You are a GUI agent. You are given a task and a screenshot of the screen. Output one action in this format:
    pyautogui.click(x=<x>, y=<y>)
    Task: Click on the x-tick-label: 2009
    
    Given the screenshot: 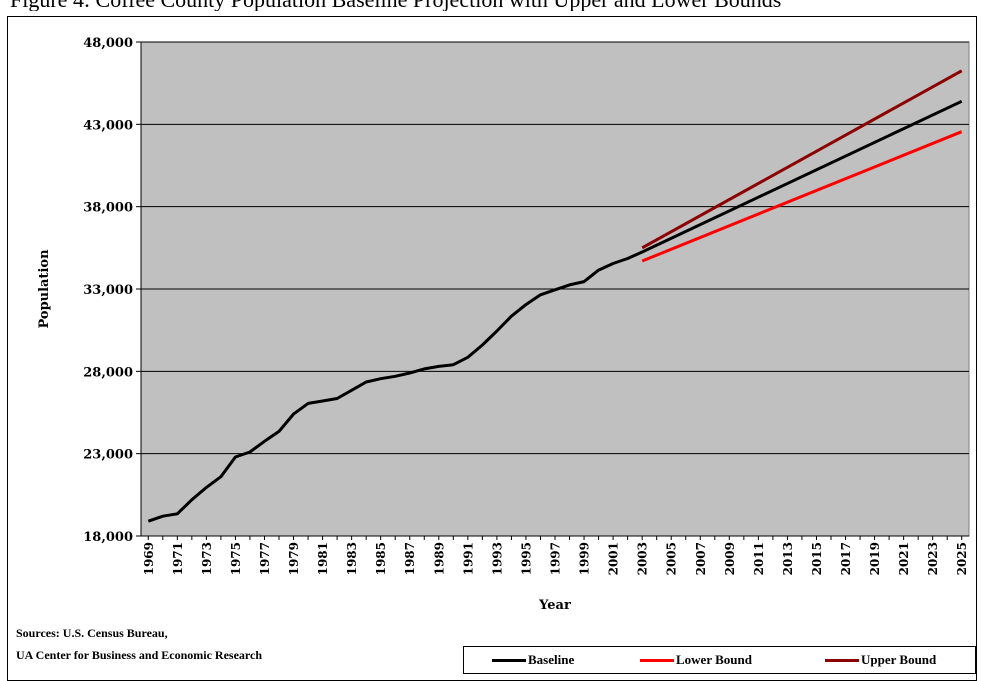 What is the action you would take?
    pyautogui.click(x=730, y=558)
    